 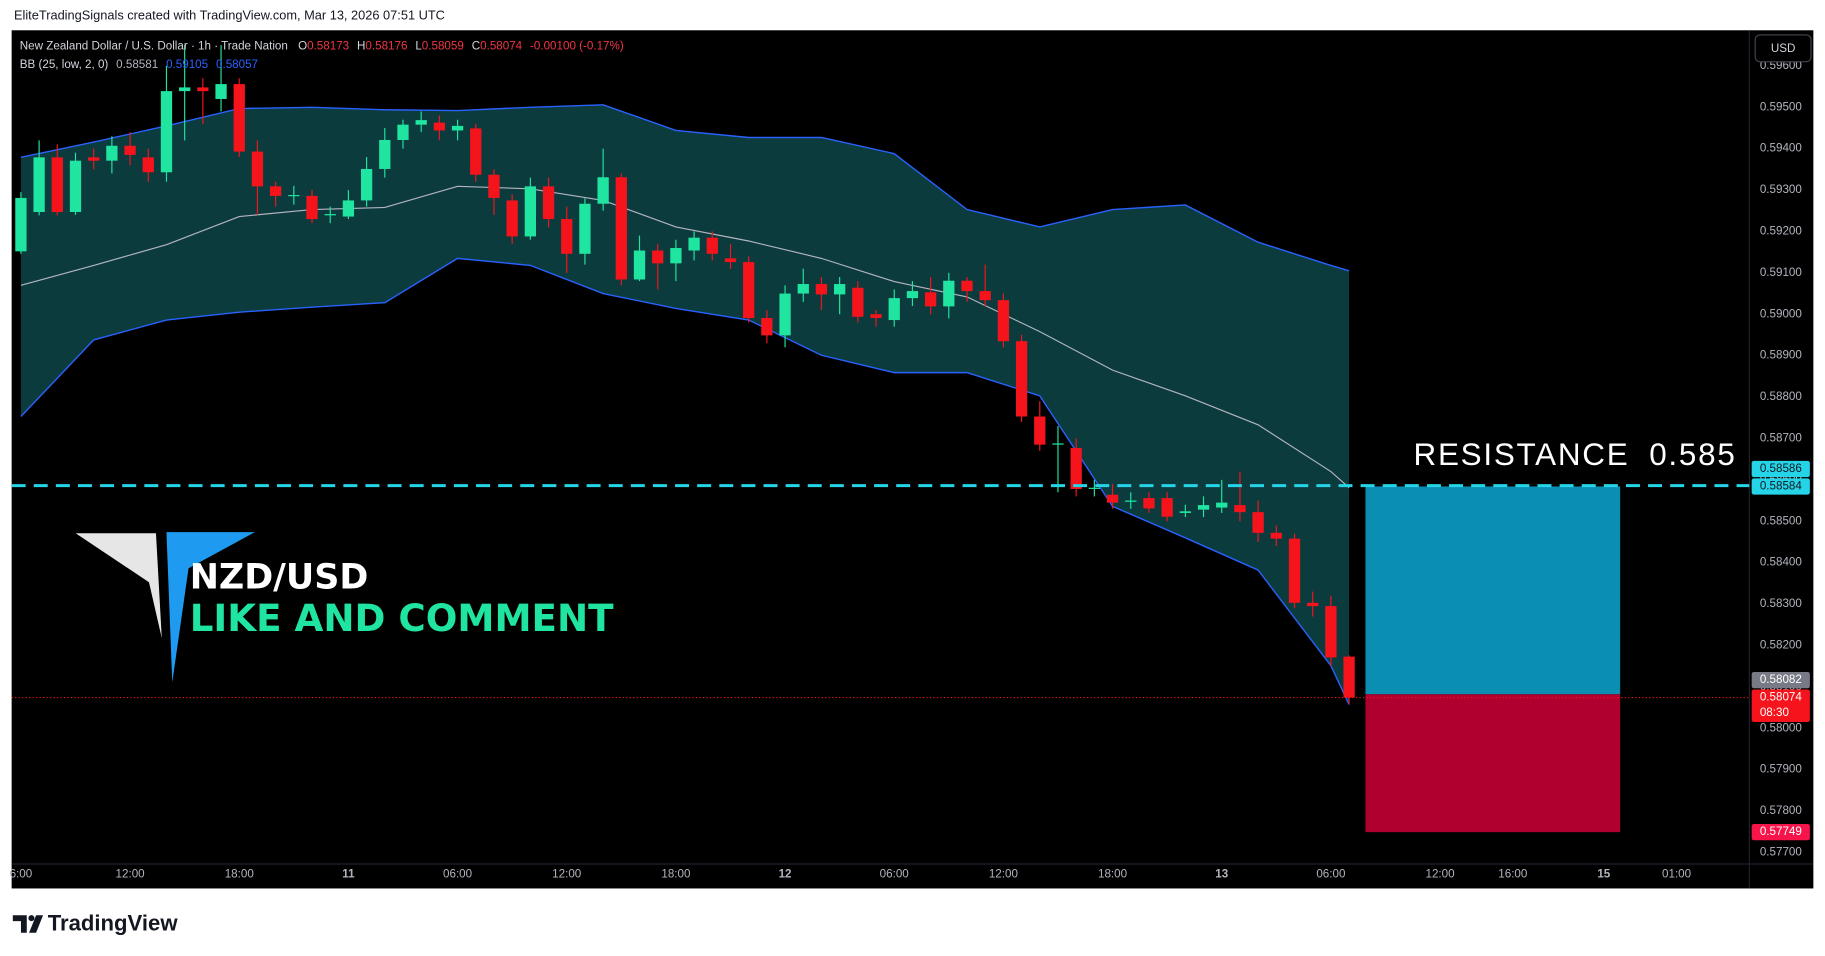 What do you see at coordinates (685, 188) in the screenshot?
I see `bb-upper-line` at bounding box center [685, 188].